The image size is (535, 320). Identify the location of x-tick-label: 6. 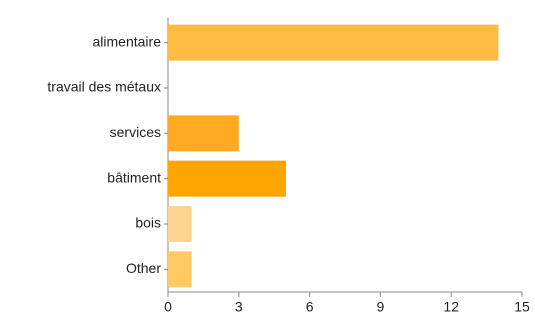
(310, 307).